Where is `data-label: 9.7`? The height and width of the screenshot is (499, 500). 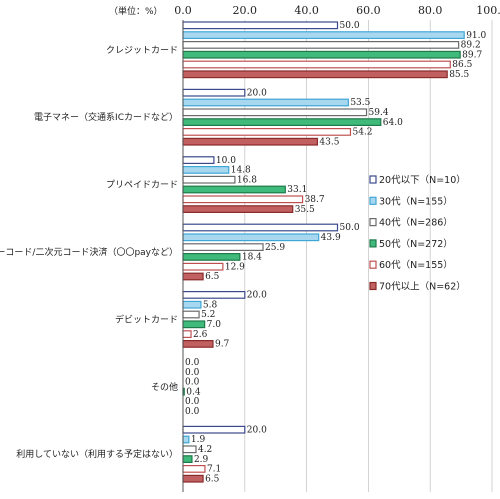
data-label: 9.7 is located at coordinates (222, 345).